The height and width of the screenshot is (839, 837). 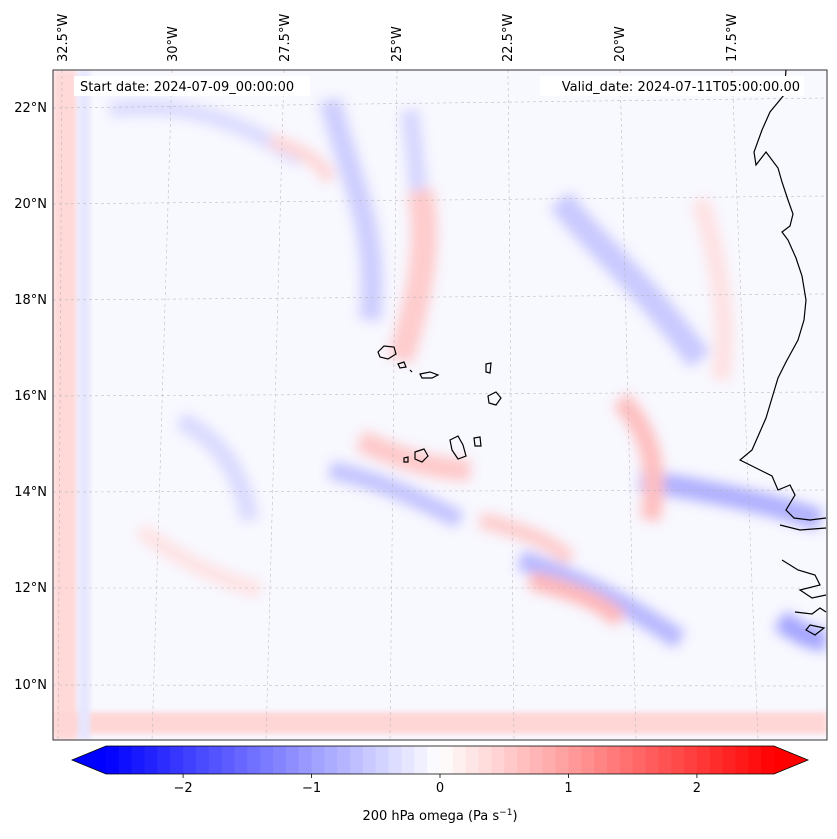 What do you see at coordinates (285, 38) in the screenshot?
I see `lon-label-27-5w: 27.5°W` at bounding box center [285, 38].